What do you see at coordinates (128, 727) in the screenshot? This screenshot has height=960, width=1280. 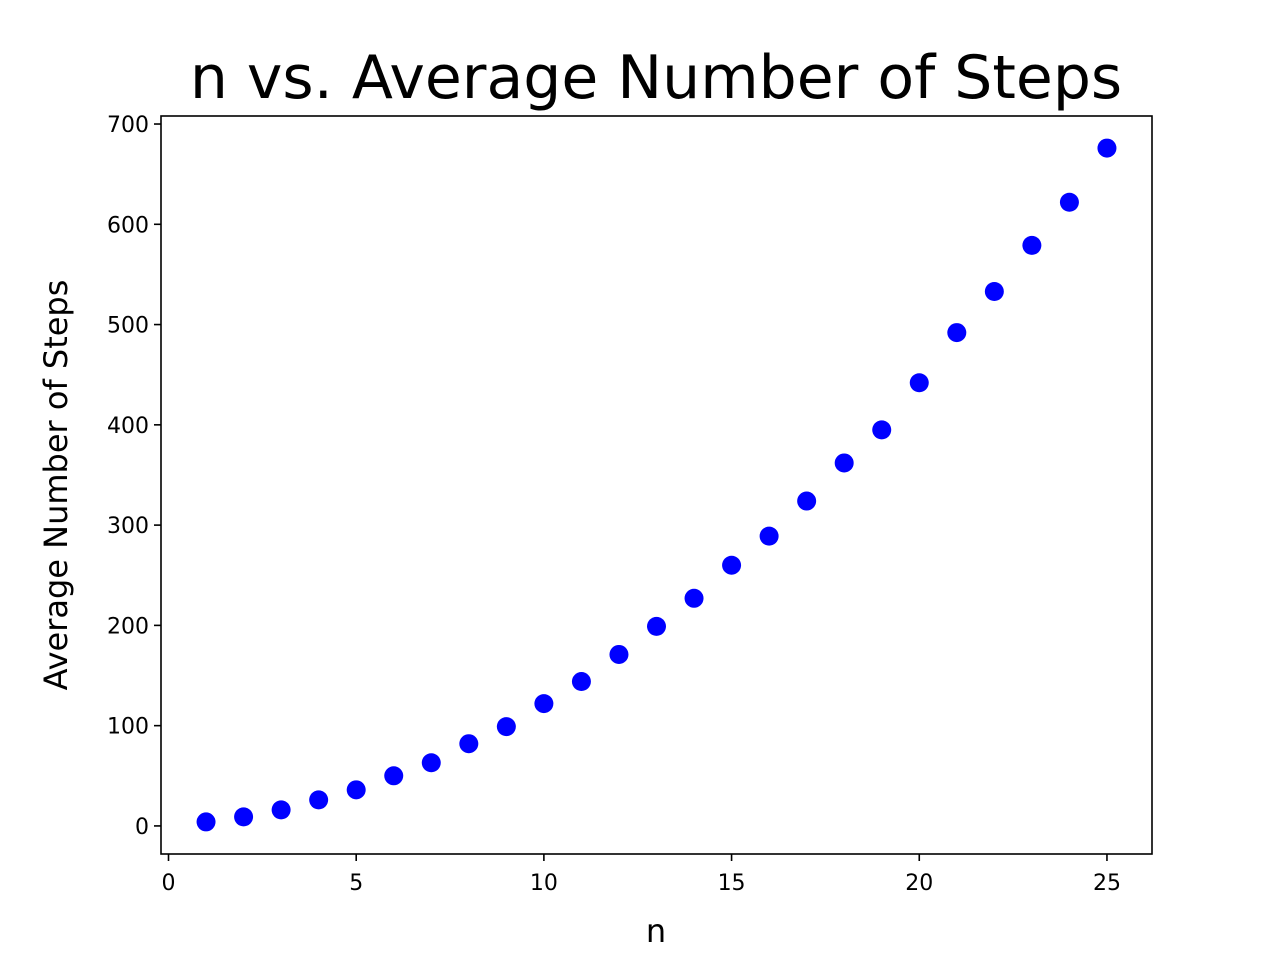 I see `y-tick-label: 100` at bounding box center [128, 727].